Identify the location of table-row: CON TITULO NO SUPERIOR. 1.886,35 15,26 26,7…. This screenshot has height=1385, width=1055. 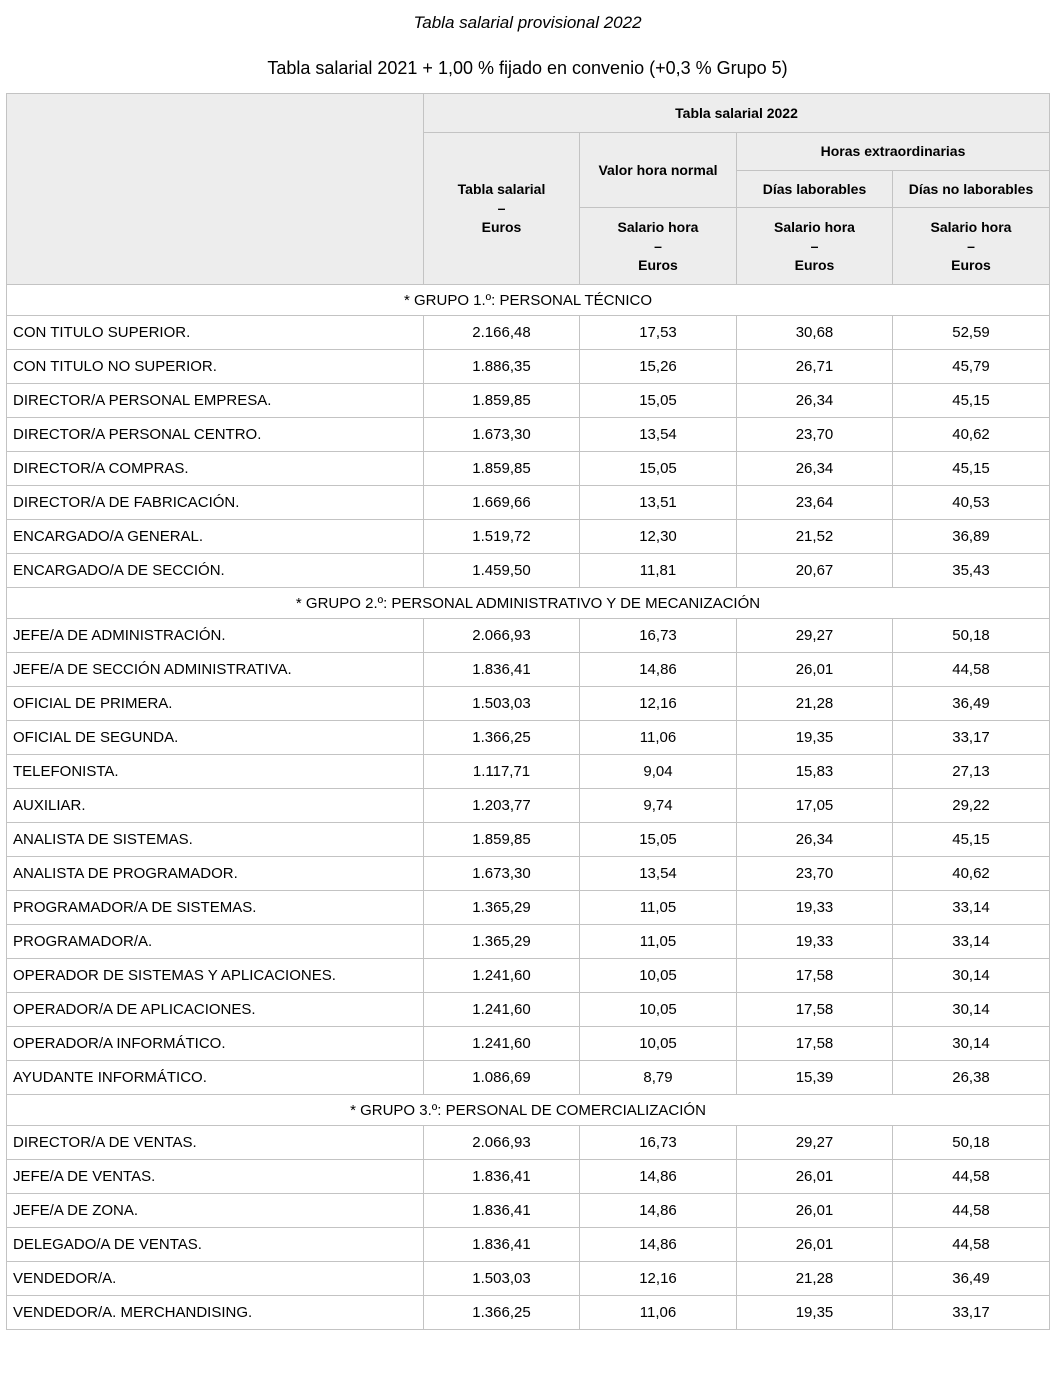
(528, 366).